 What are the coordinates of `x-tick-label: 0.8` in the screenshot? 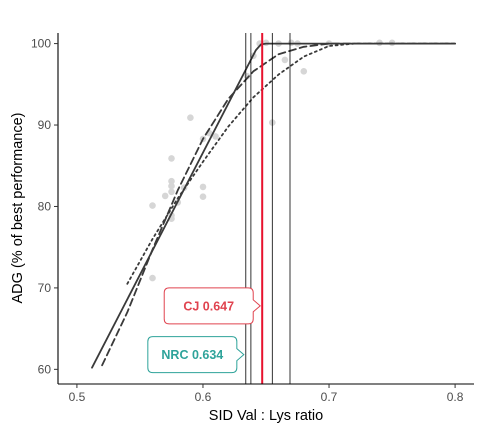 It's located at (455, 397).